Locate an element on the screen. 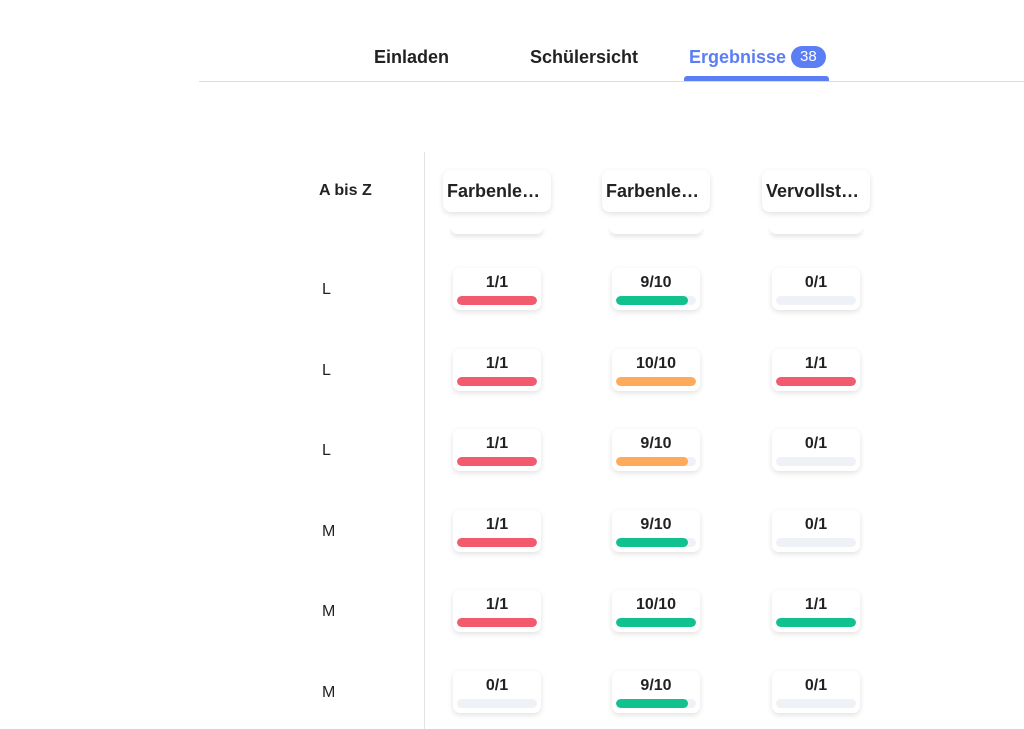 The width and height of the screenshot is (1024, 729). results-count-badge: 38 is located at coordinates (808, 57).